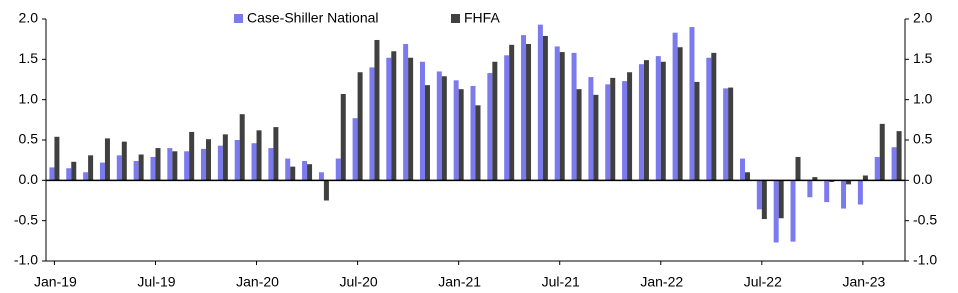 This screenshot has height=293, width=958. What do you see at coordinates (459, 282) in the screenshot?
I see `x-tick-label: Jan-21` at bounding box center [459, 282].